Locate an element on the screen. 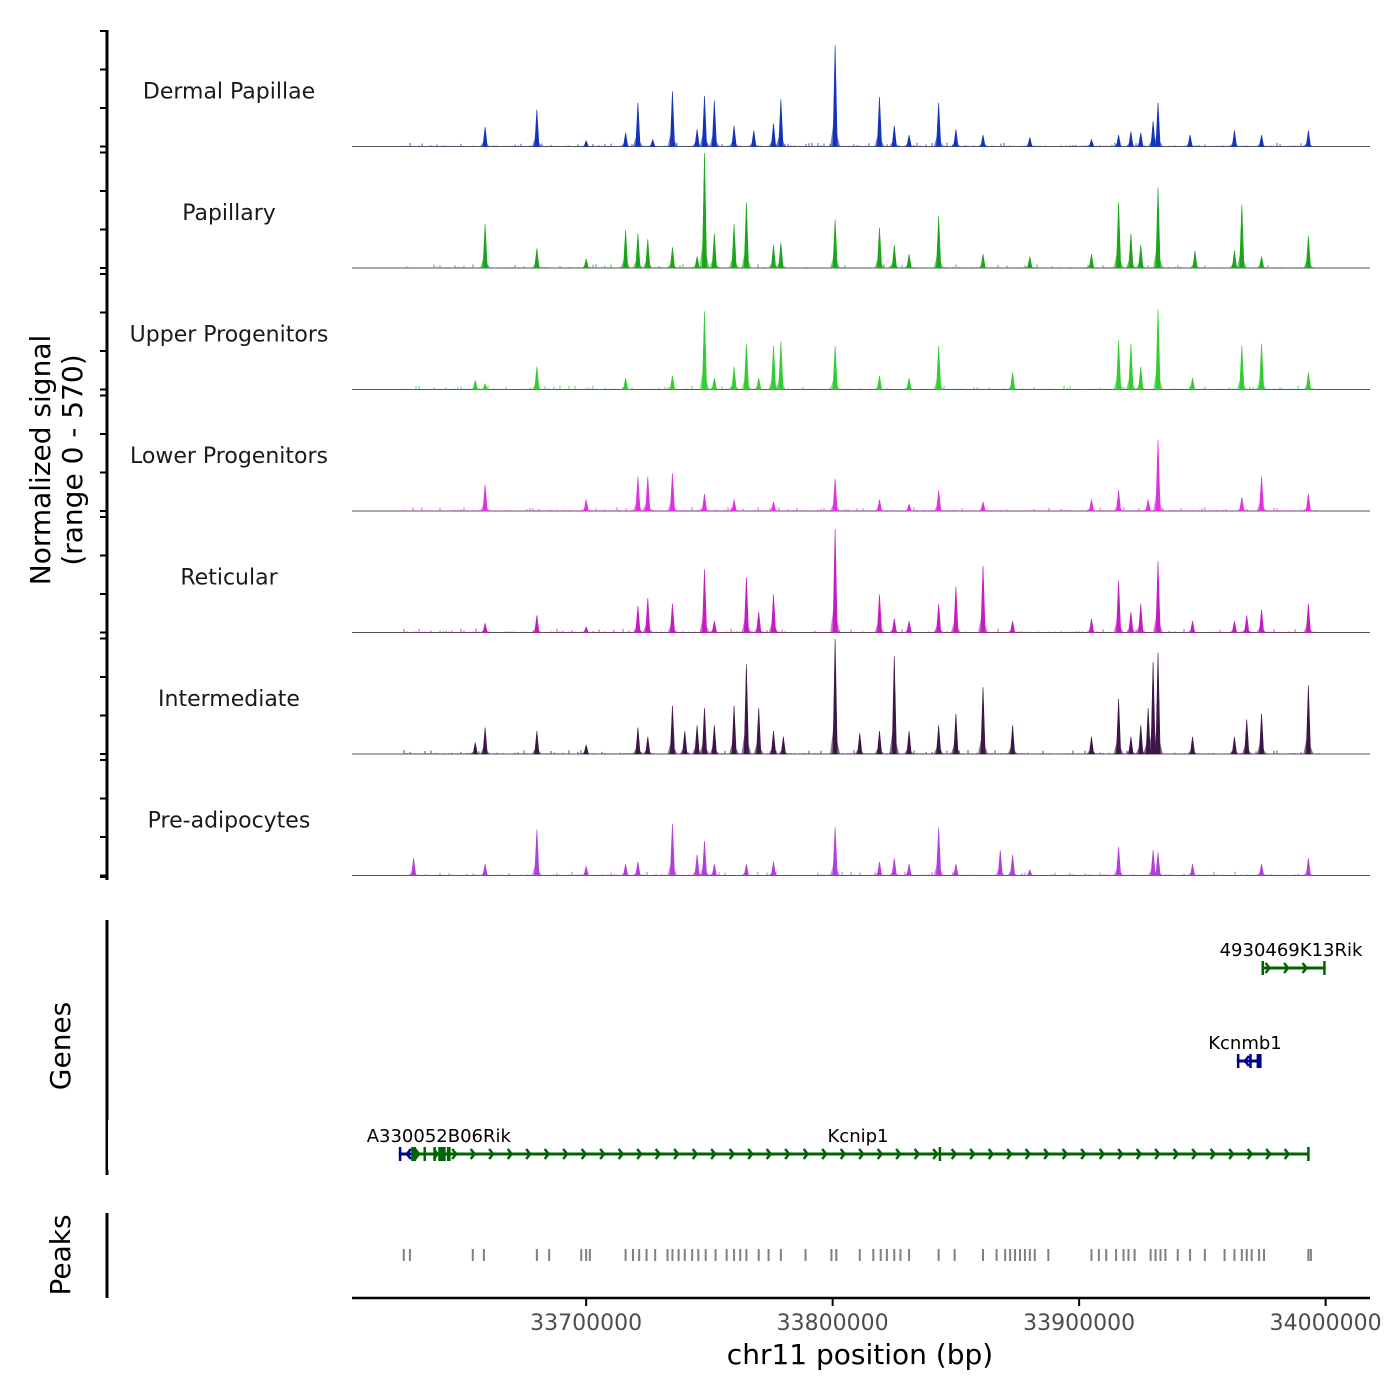 The width and height of the screenshot is (1400, 1400). gene-kcnmb1: Kcnmb1 is located at coordinates (1245, 1050).